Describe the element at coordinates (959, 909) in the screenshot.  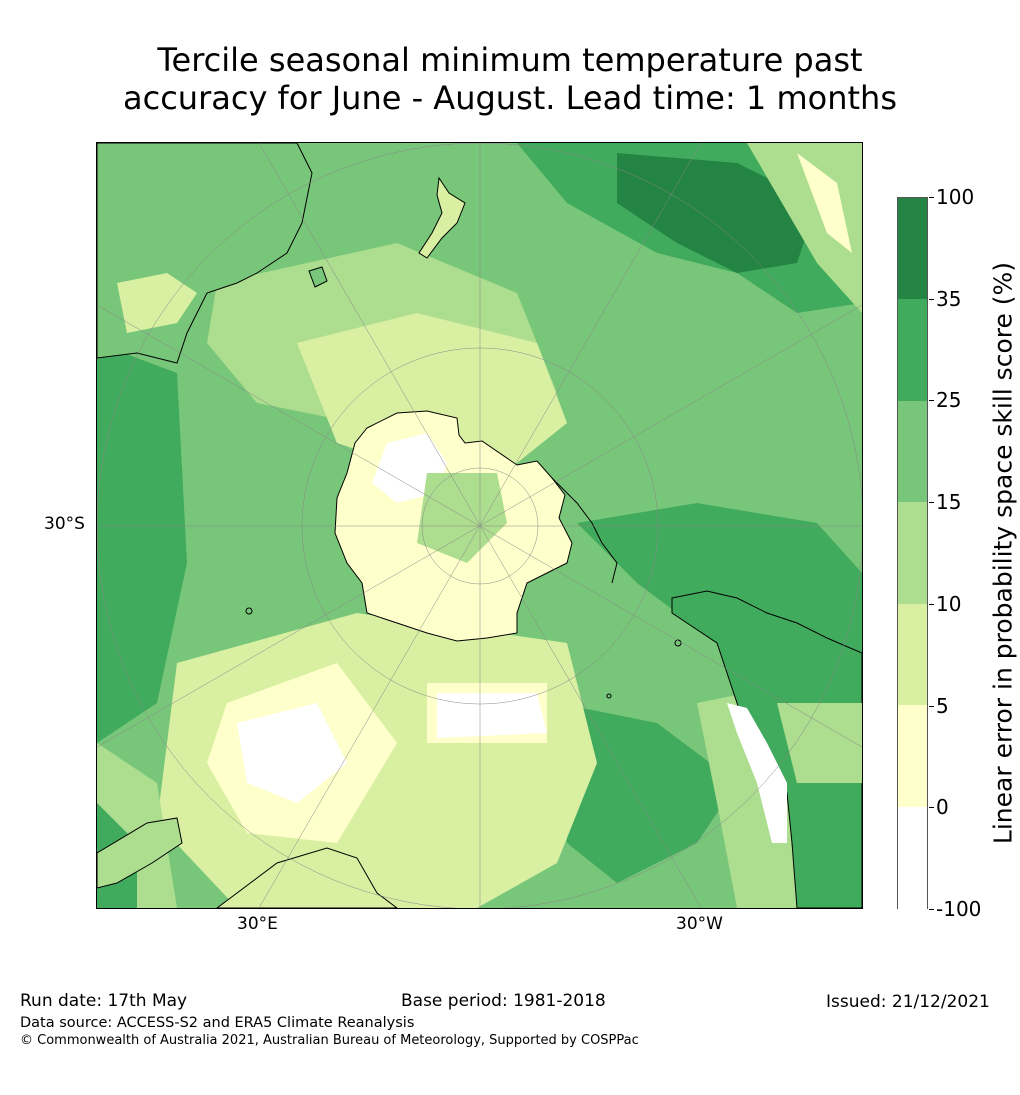
I see `colorbar-tick-label: -100` at that location.